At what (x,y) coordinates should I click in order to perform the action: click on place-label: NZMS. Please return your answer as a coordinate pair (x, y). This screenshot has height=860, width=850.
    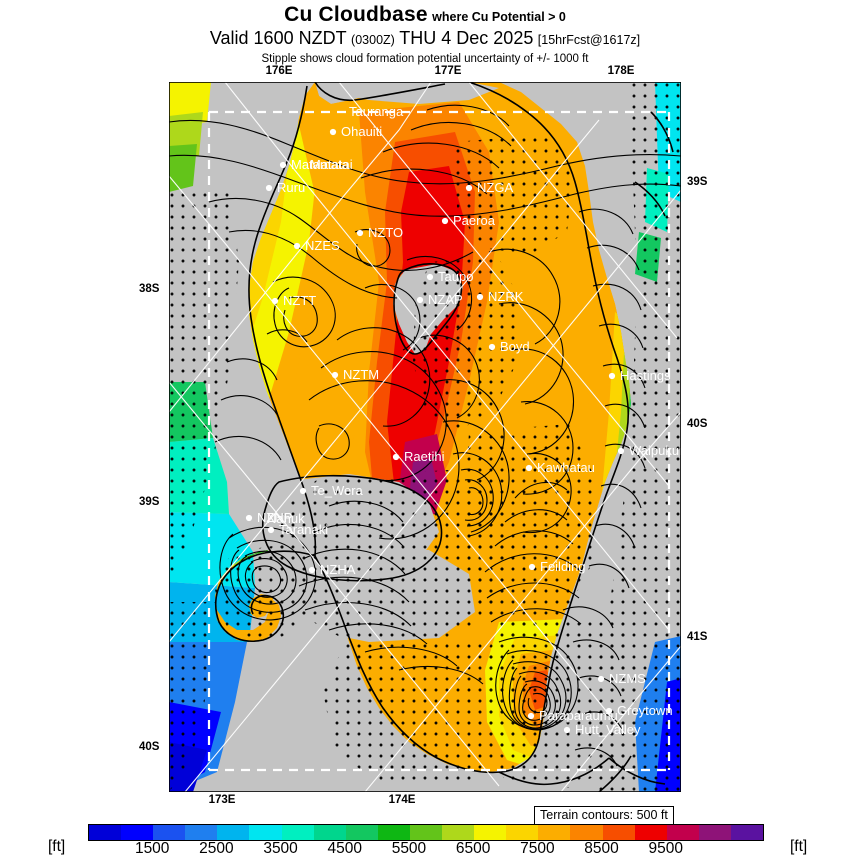
    Looking at the image, I should click on (627, 678).